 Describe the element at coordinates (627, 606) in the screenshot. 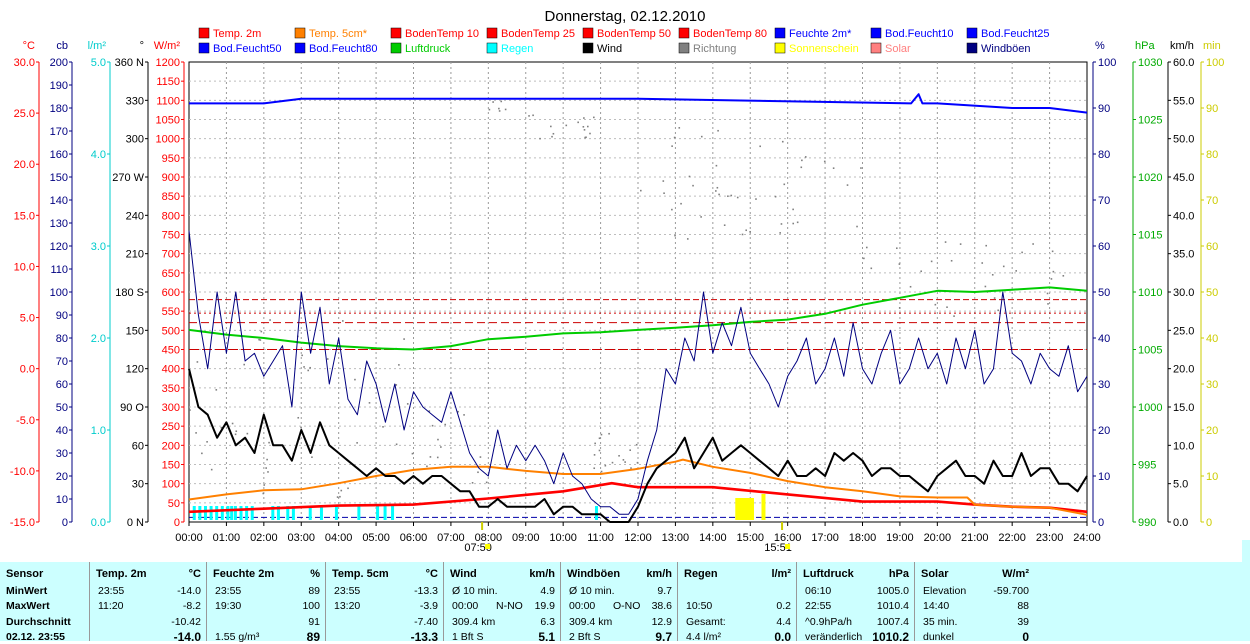

I see `stats-direction: O-NO` at that location.